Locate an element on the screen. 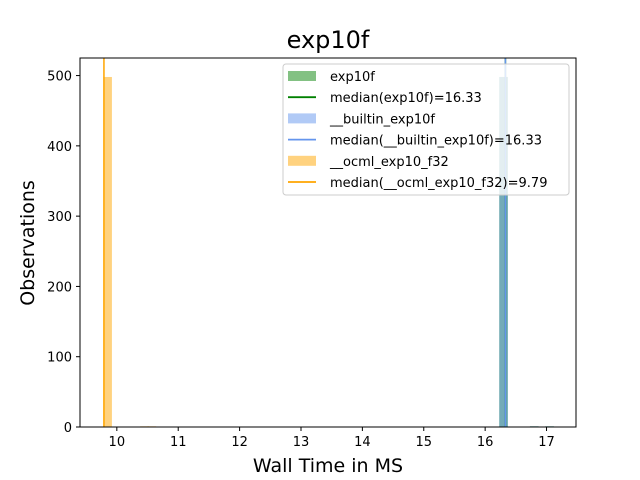 This screenshot has width=640, height=480. x-tick-label-7: 17 is located at coordinates (546, 442).